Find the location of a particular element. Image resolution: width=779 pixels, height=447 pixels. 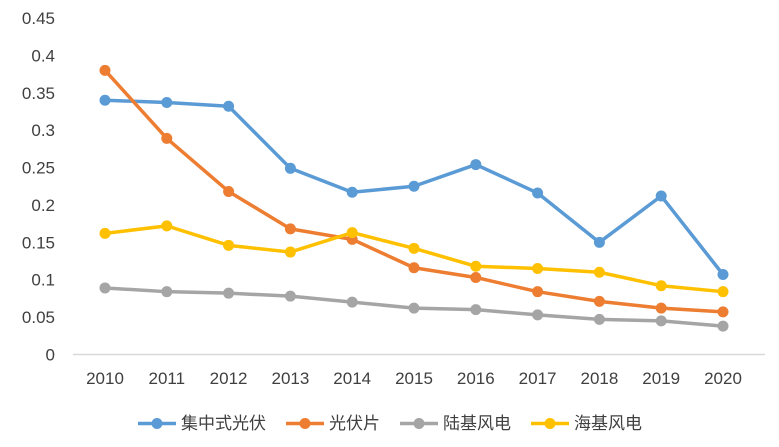

legend-label: 集中式光伏 is located at coordinates (223, 423).